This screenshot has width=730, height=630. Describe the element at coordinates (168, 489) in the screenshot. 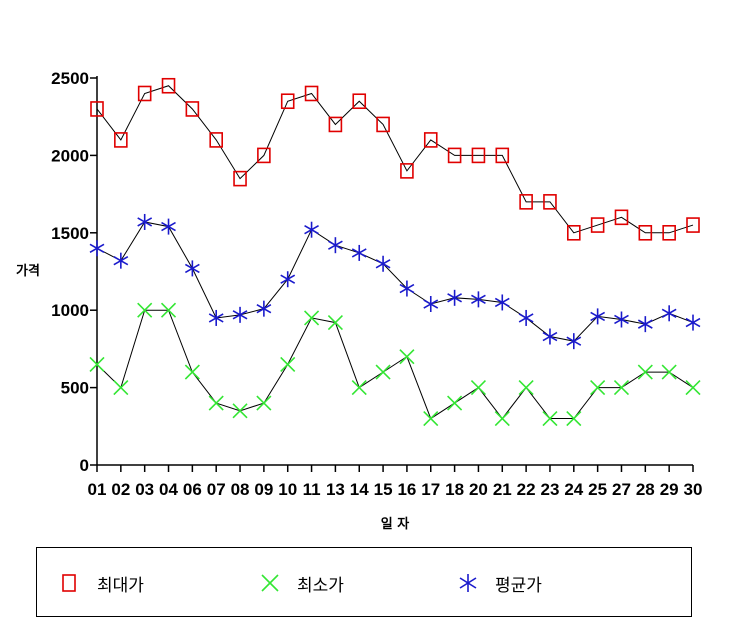

I see `x-tick-label: 04` at that location.